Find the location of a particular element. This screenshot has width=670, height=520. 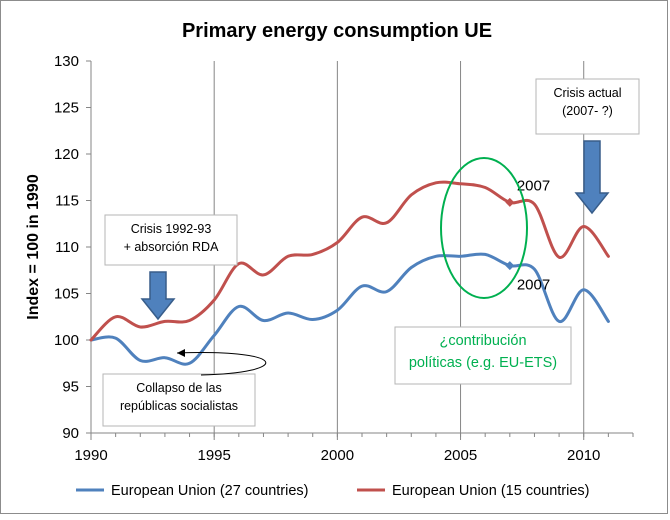

crisis-actual-note-box is located at coordinates (587, 106).